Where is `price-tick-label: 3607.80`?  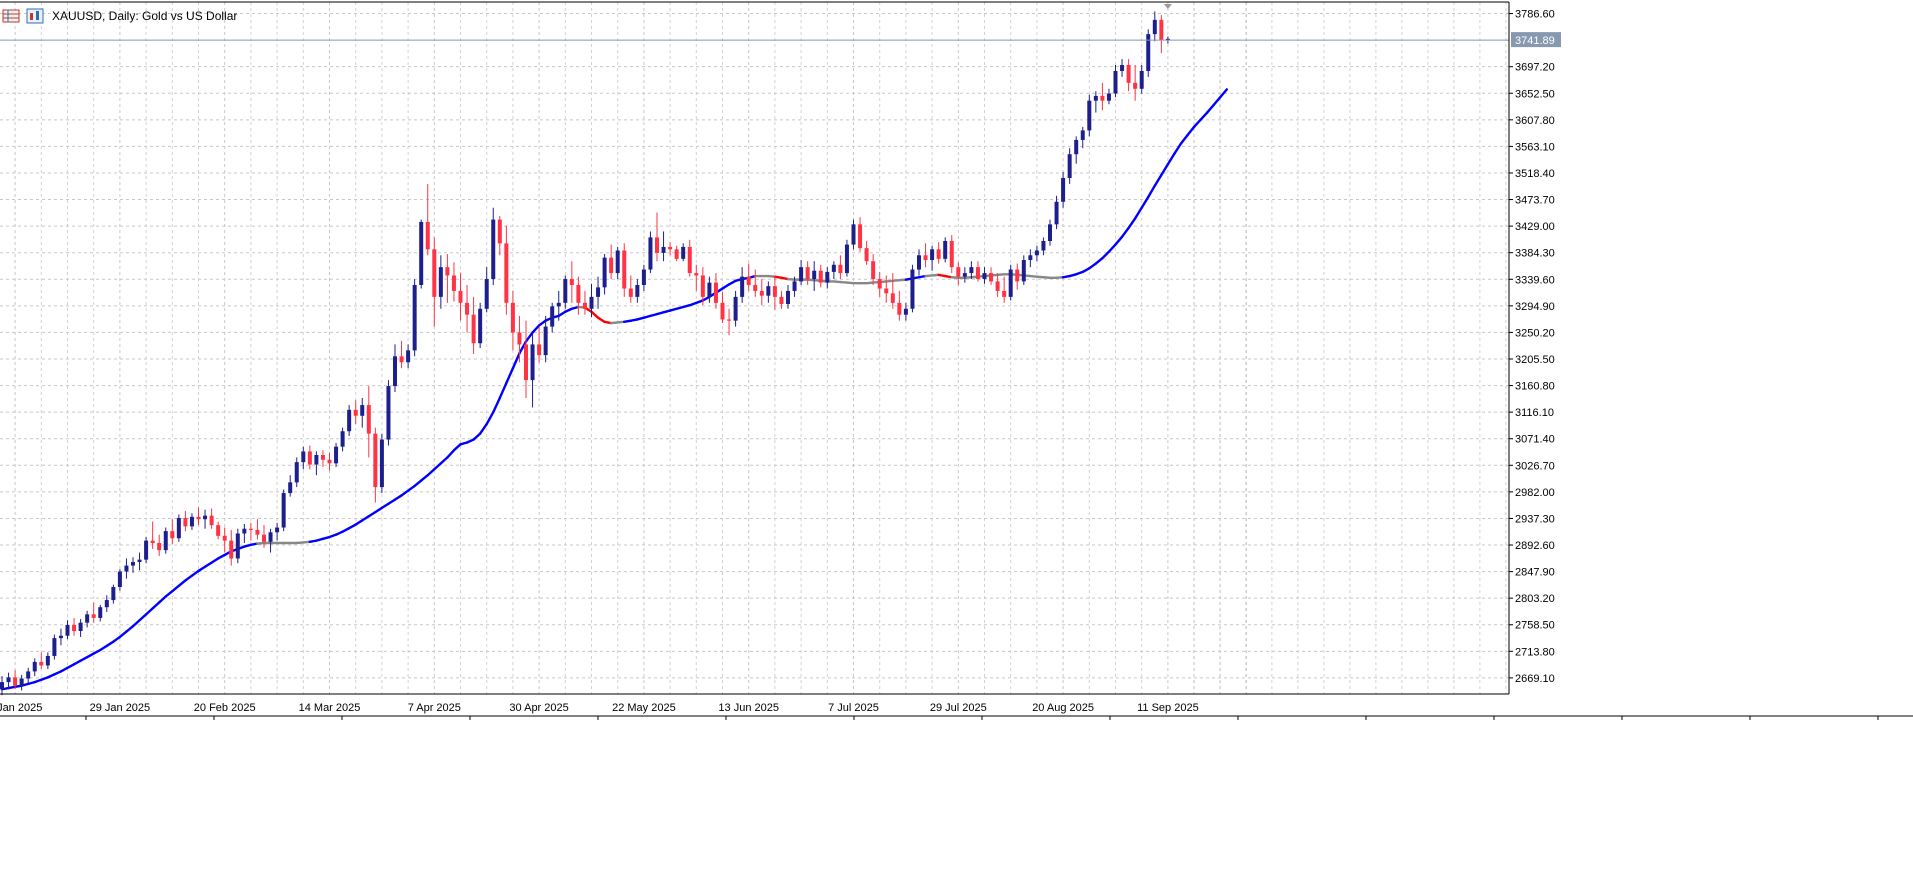 price-tick-label: 3607.80 is located at coordinates (1535, 121).